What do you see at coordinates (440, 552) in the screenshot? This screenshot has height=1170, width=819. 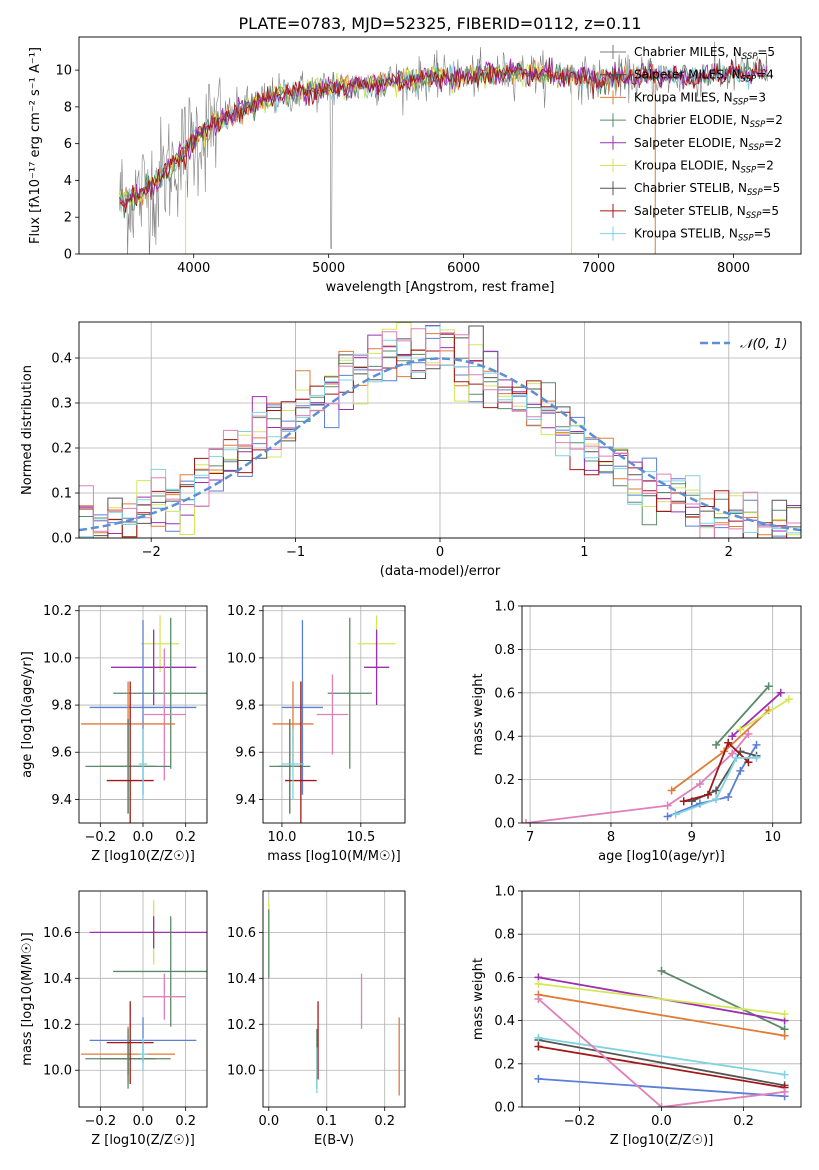 I see `x-tick-label: 0` at bounding box center [440, 552].